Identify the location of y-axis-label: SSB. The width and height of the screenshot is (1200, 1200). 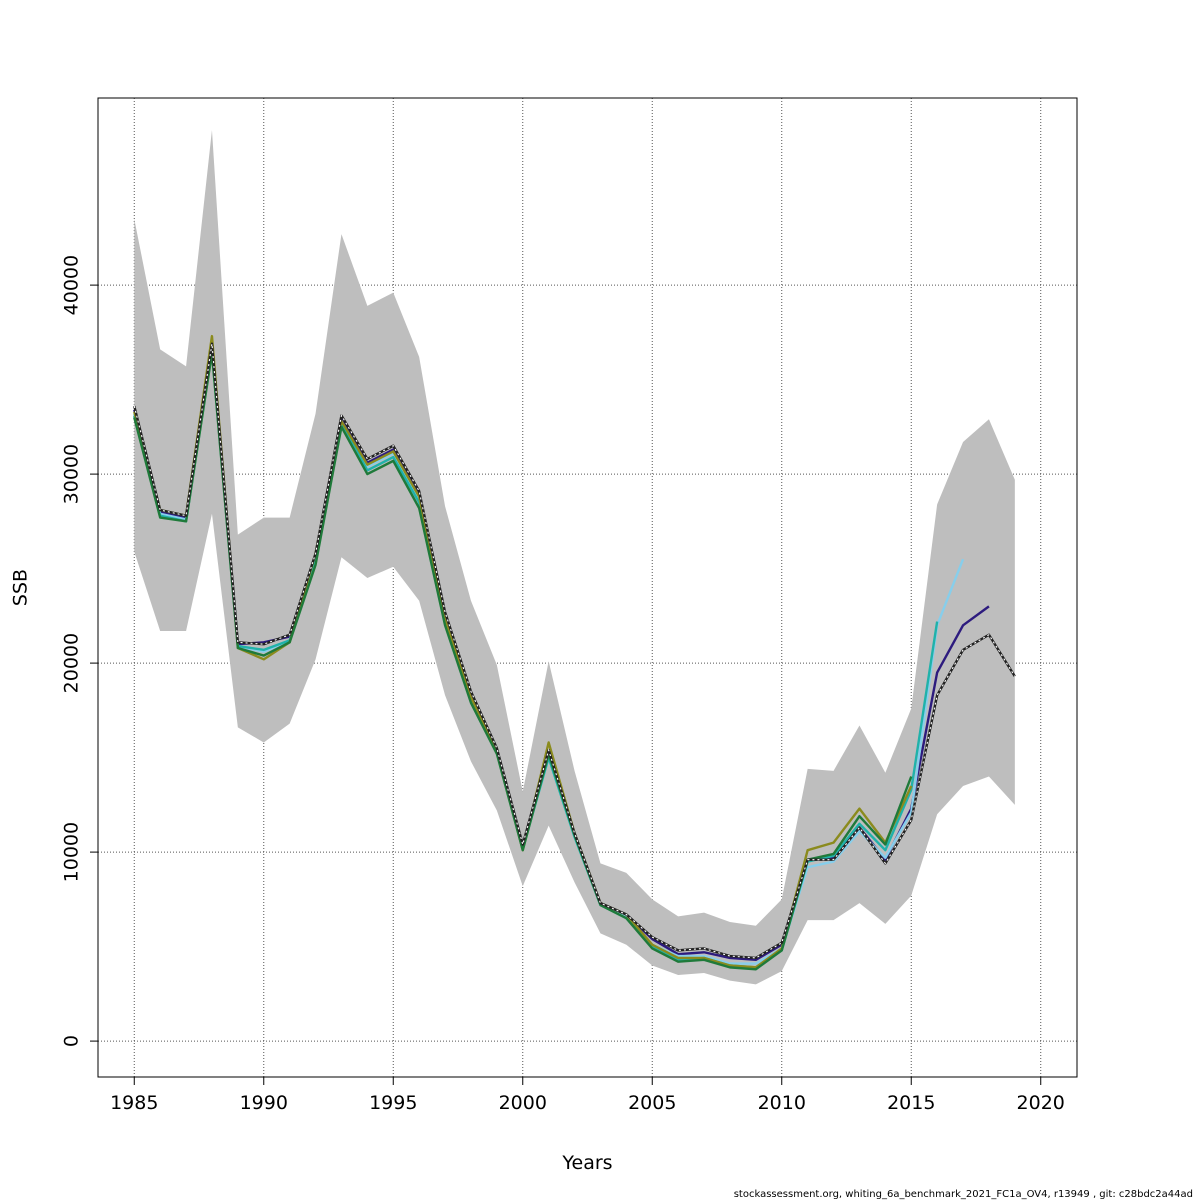
(21, 587).